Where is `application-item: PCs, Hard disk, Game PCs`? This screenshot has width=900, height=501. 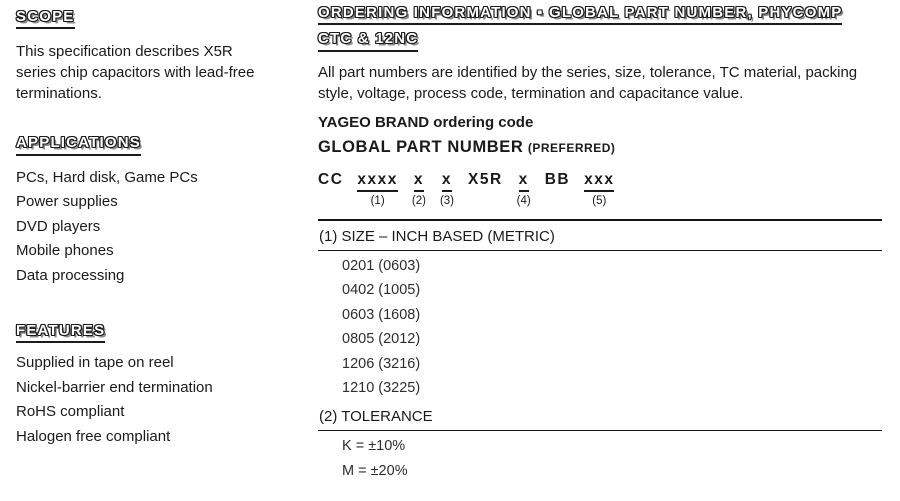
application-item: PCs, Hard disk, Game PCs is located at coordinates (107, 177).